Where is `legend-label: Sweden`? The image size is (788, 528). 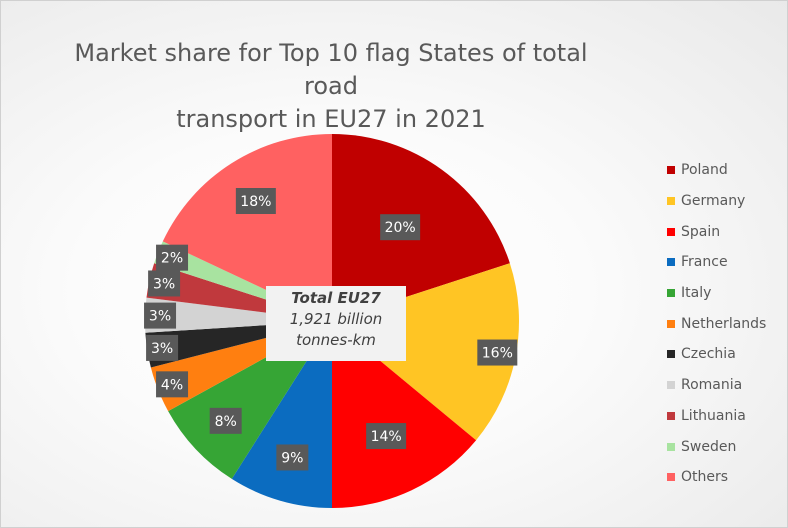
legend-label: Sweden is located at coordinates (709, 446).